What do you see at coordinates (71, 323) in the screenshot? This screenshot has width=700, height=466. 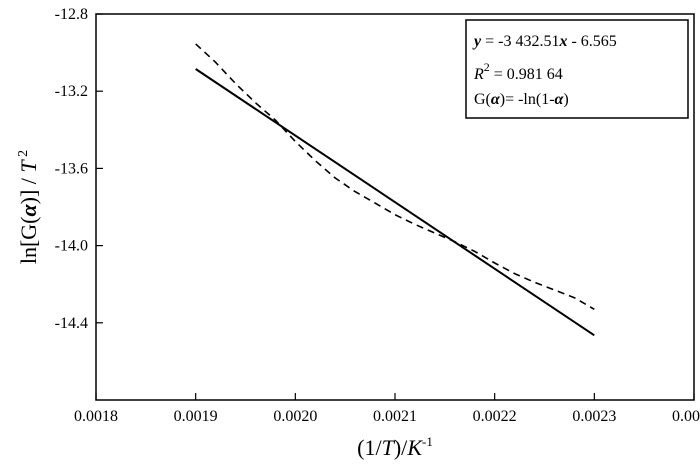 I see `y-tick-label: -14.4` at bounding box center [71, 323].